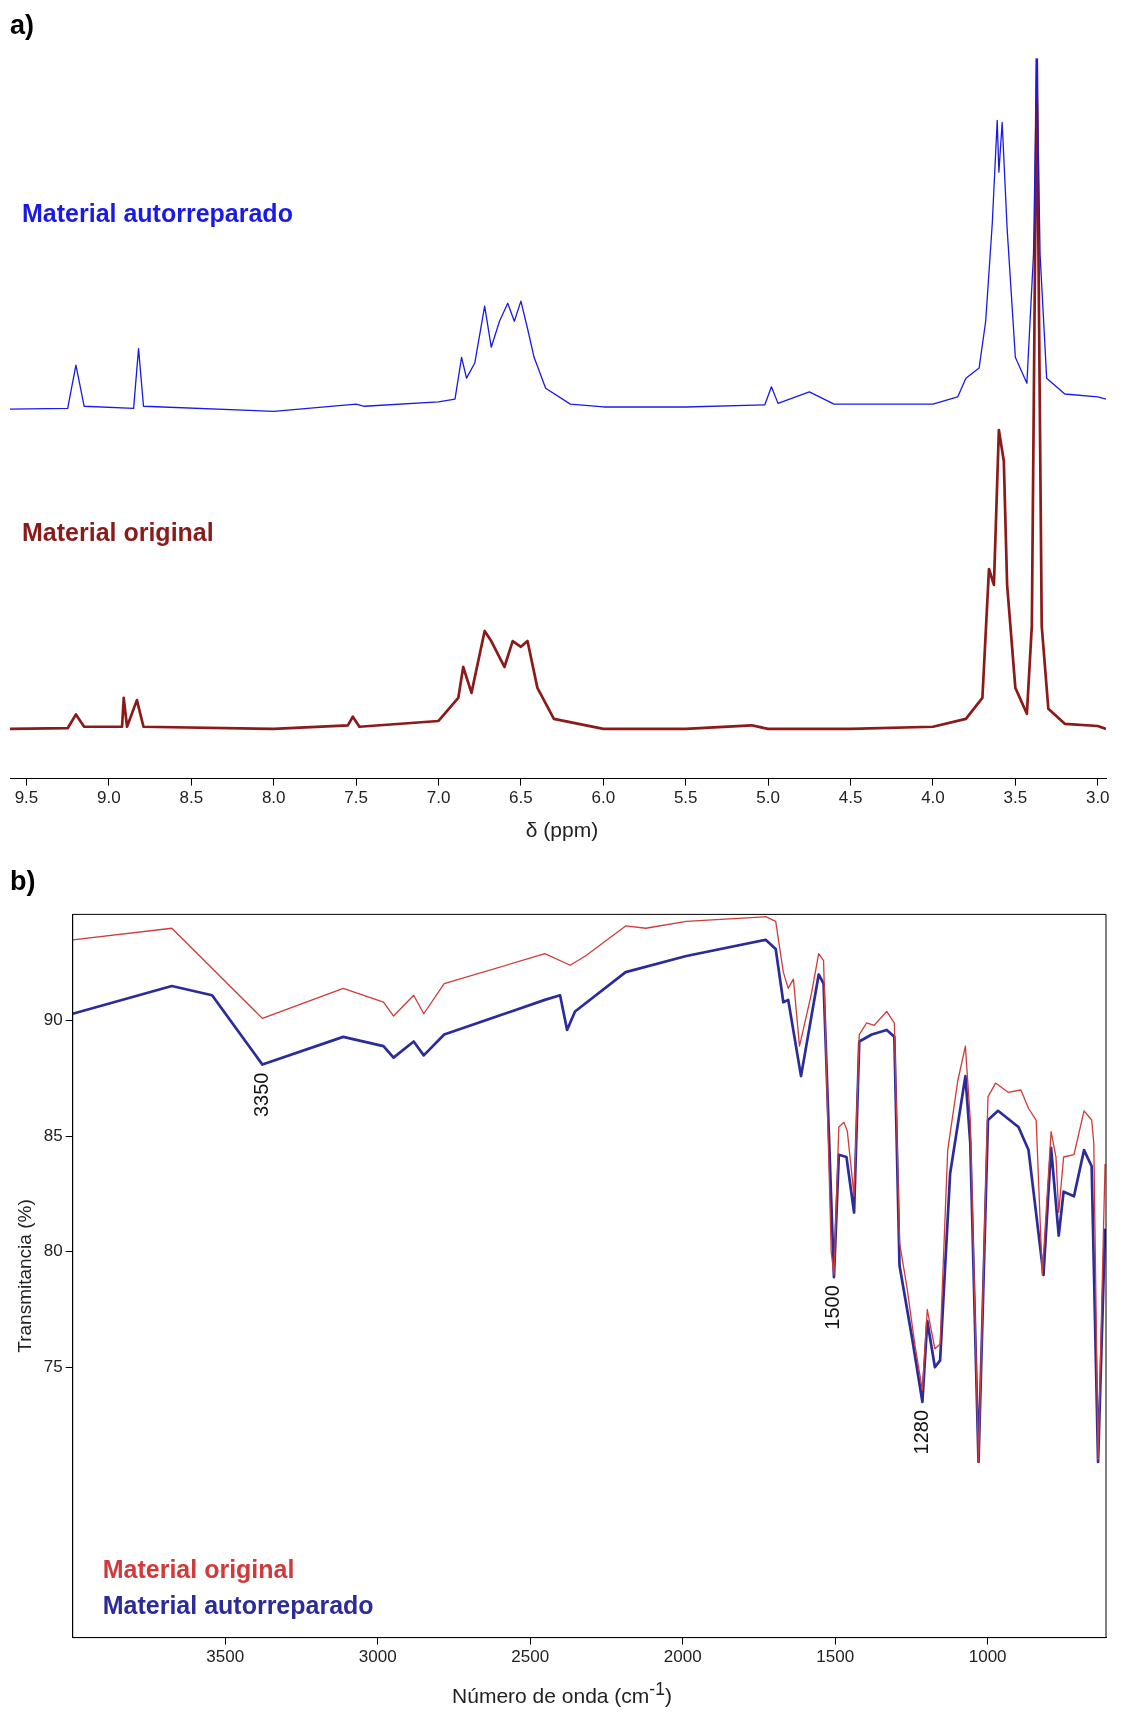 The width and height of the screenshot is (1124, 1715). Describe the element at coordinates (26, 798) in the screenshot. I see `x-tick-label: 9.5` at that location.